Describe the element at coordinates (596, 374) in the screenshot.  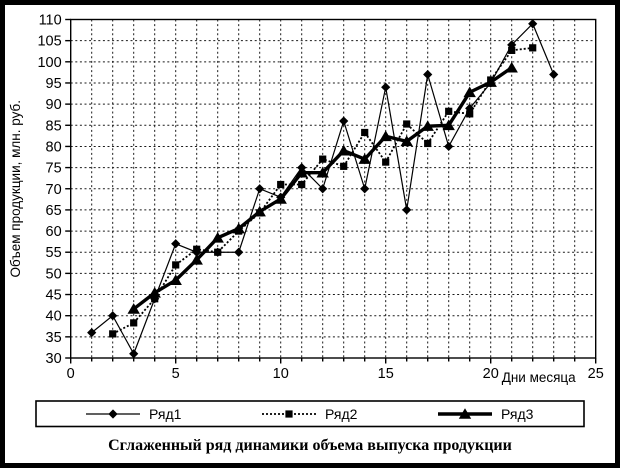
I see `svg-text: 25` at that location.